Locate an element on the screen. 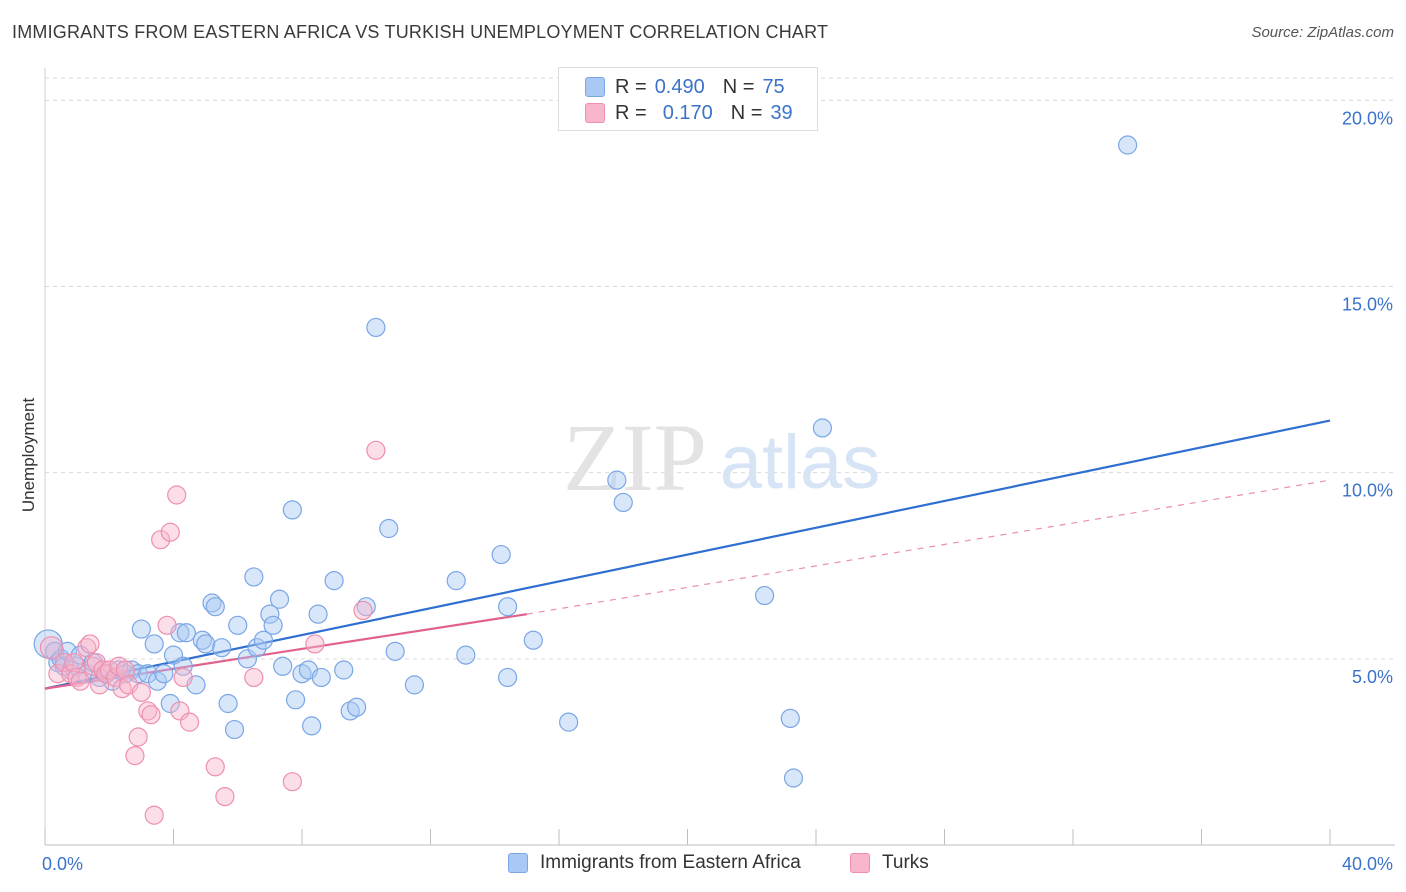 The height and width of the screenshot is (892, 1406). legend-row-series1: R = 0.490 N = 75 is located at coordinates (685, 87).